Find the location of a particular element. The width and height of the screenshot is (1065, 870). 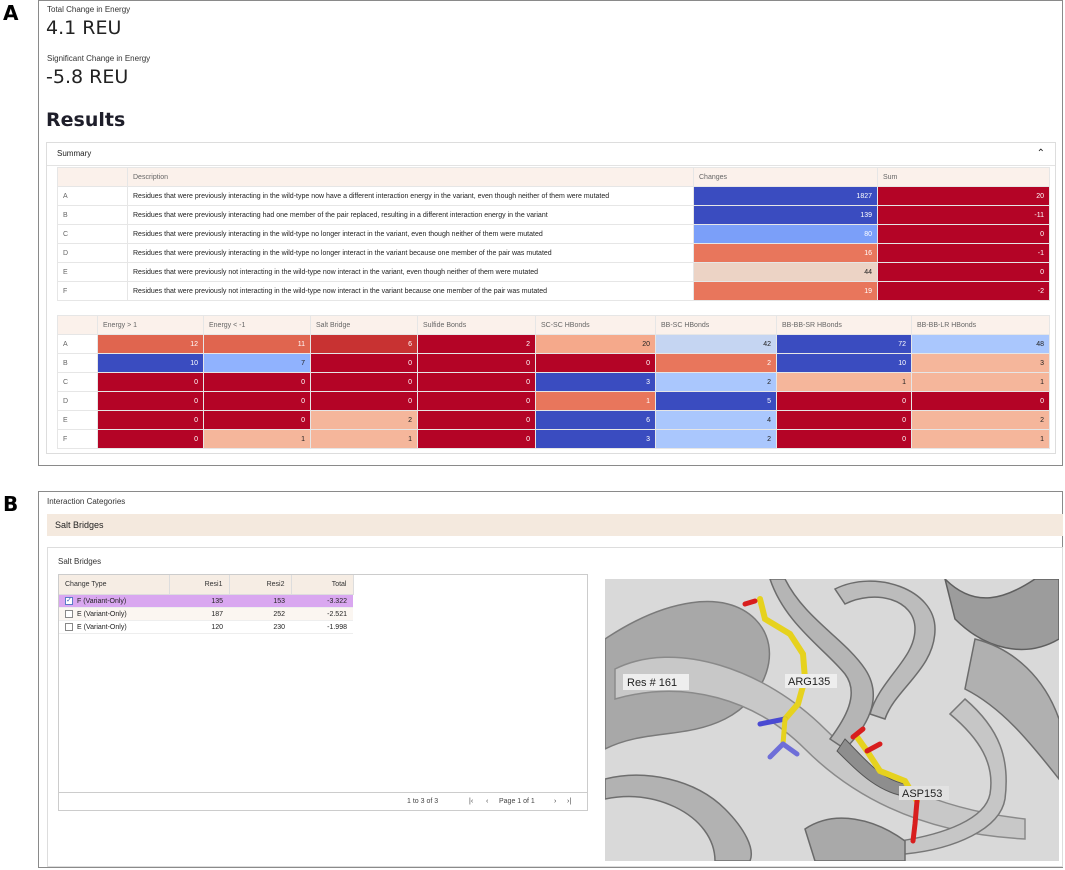

change-type-cell: ✓ F (Variant-Only) is located at coordinates (114, 601).